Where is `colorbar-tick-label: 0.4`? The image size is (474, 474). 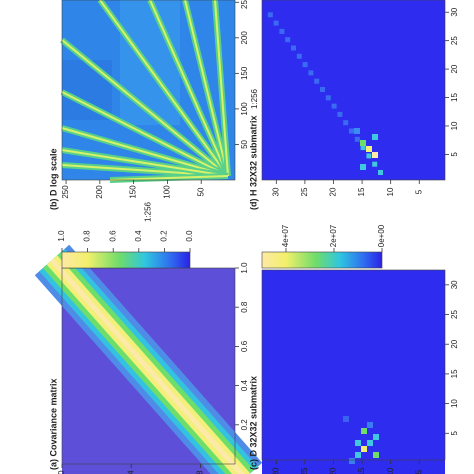 colorbar-tick-label: 0.4 is located at coordinates (138, 236).